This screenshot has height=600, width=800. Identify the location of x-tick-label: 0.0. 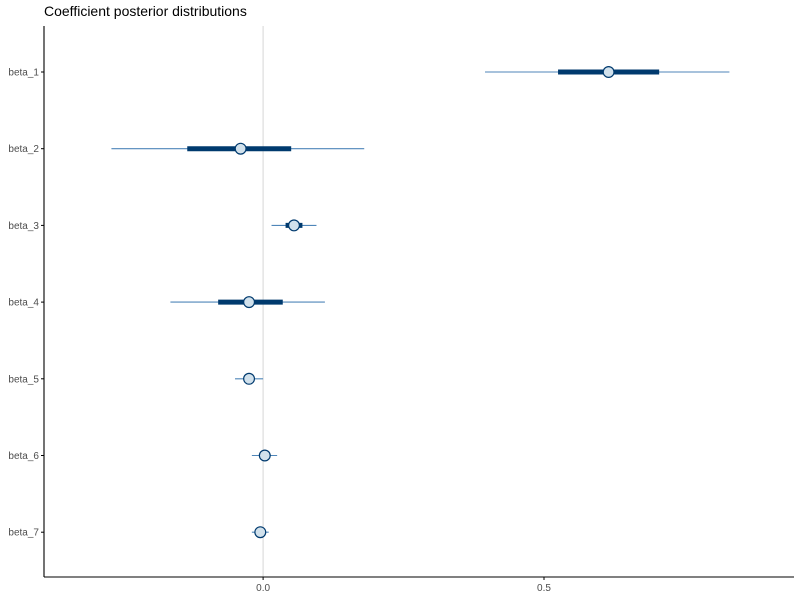
(263, 588).